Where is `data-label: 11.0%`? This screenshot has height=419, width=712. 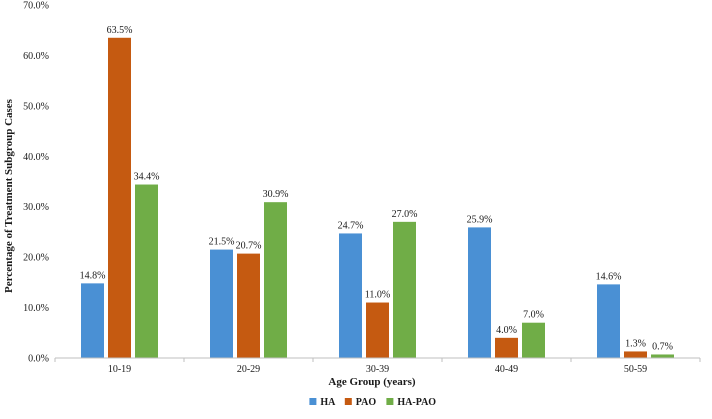
data-label: 11.0% is located at coordinates (377, 295).